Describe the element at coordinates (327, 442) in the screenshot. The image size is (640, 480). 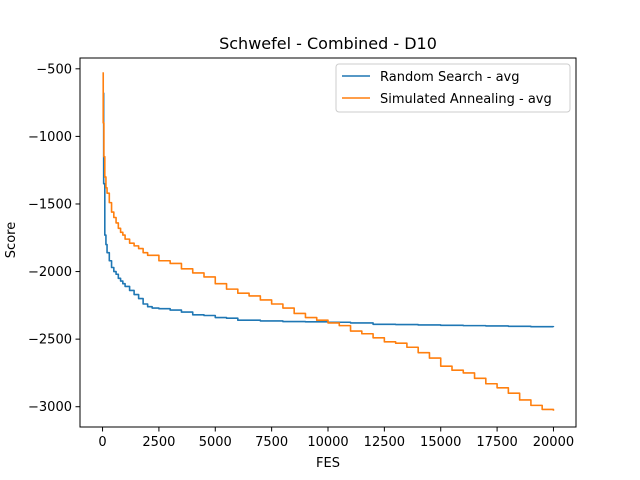
I see `x-tick-label: 10000` at that location.